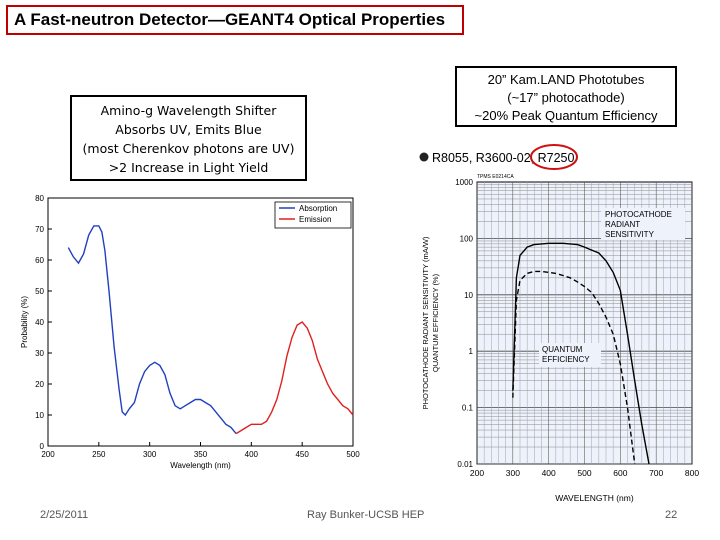  What do you see at coordinates (302, 454) in the screenshot?
I see `x-tick-label: 450` at bounding box center [302, 454].